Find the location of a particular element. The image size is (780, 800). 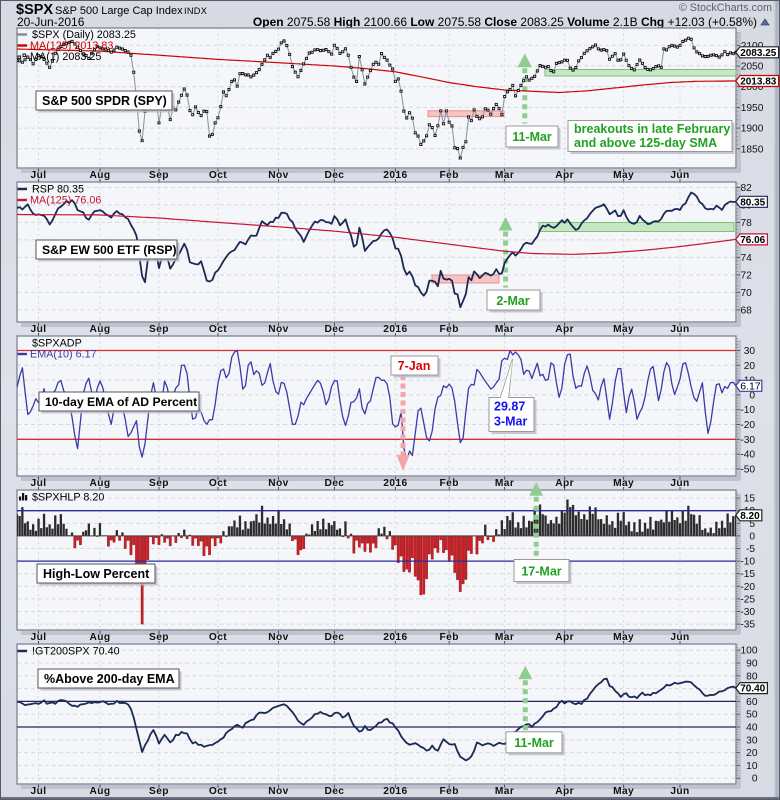

svg-text: 20-Jun-2016 is located at coordinates (51, 22).